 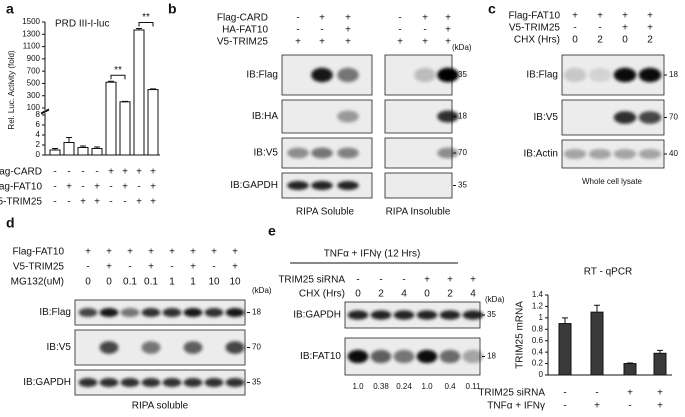 I want to click on blot-caption: RIPA soluble, so click(x=160, y=406).